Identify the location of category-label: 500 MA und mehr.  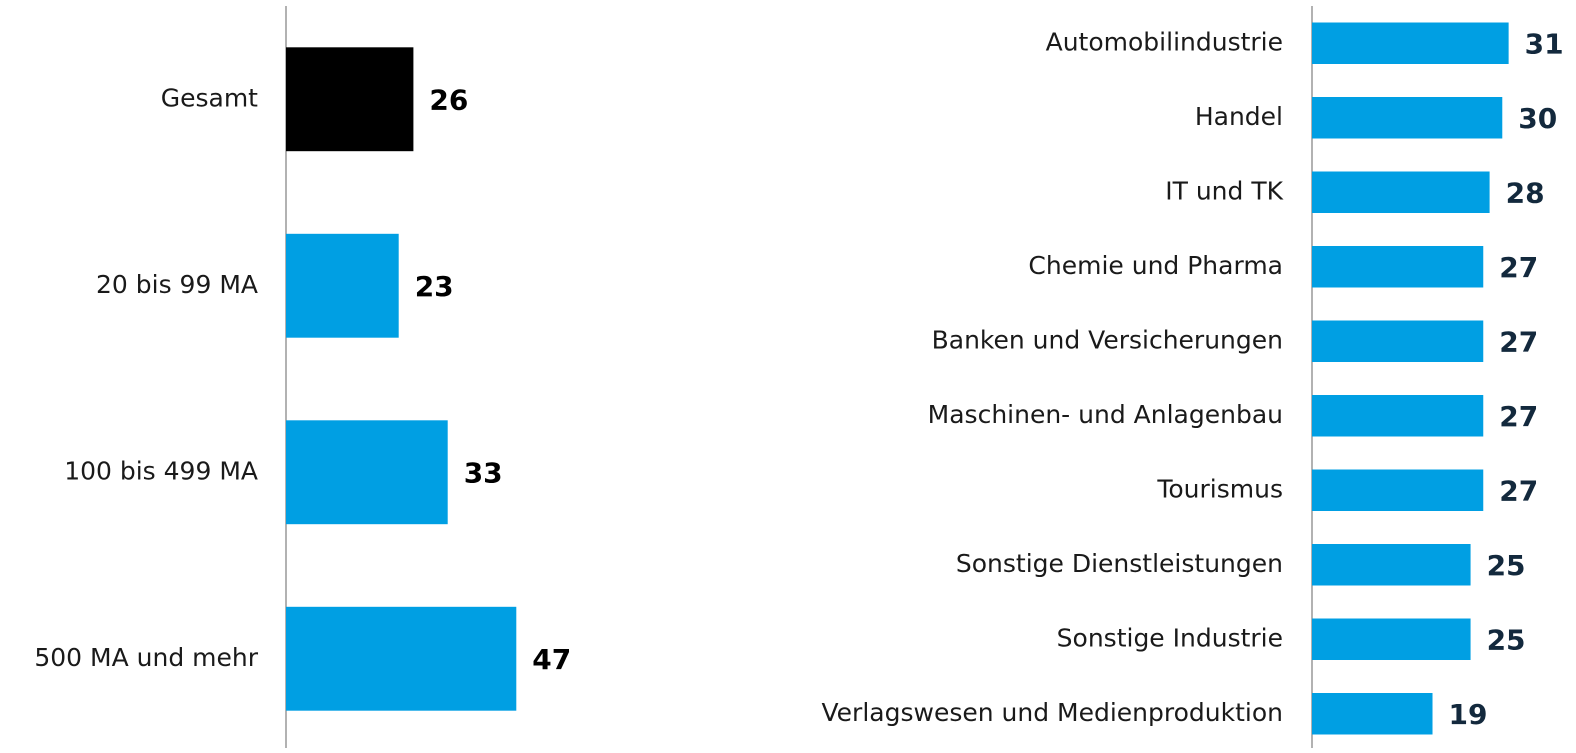
(146, 657).